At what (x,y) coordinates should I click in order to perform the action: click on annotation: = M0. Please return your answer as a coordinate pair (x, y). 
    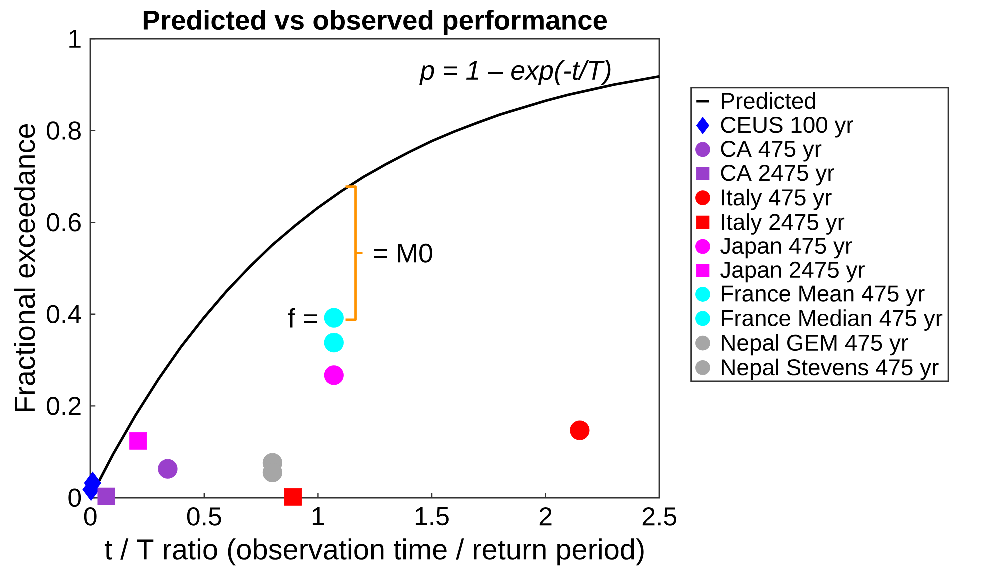
    Looking at the image, I should click on (403, 253).